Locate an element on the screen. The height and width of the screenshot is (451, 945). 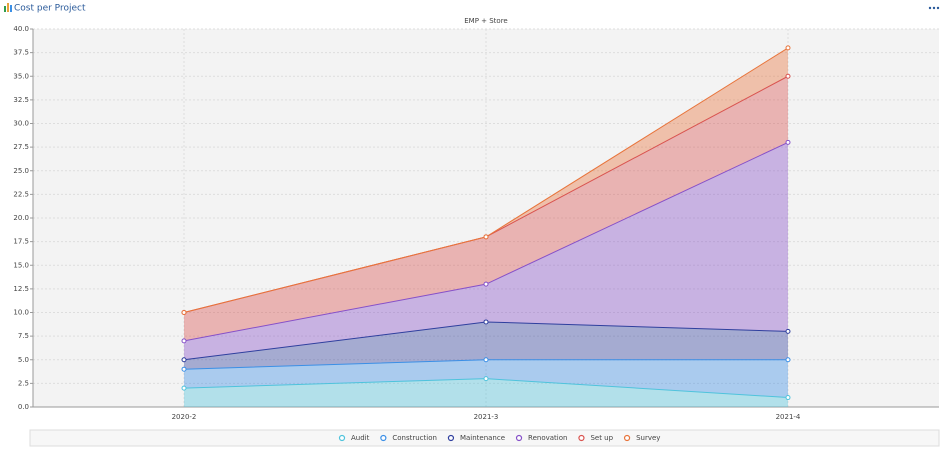
page-title: Cost per Project is located at coordinates (50, 9).